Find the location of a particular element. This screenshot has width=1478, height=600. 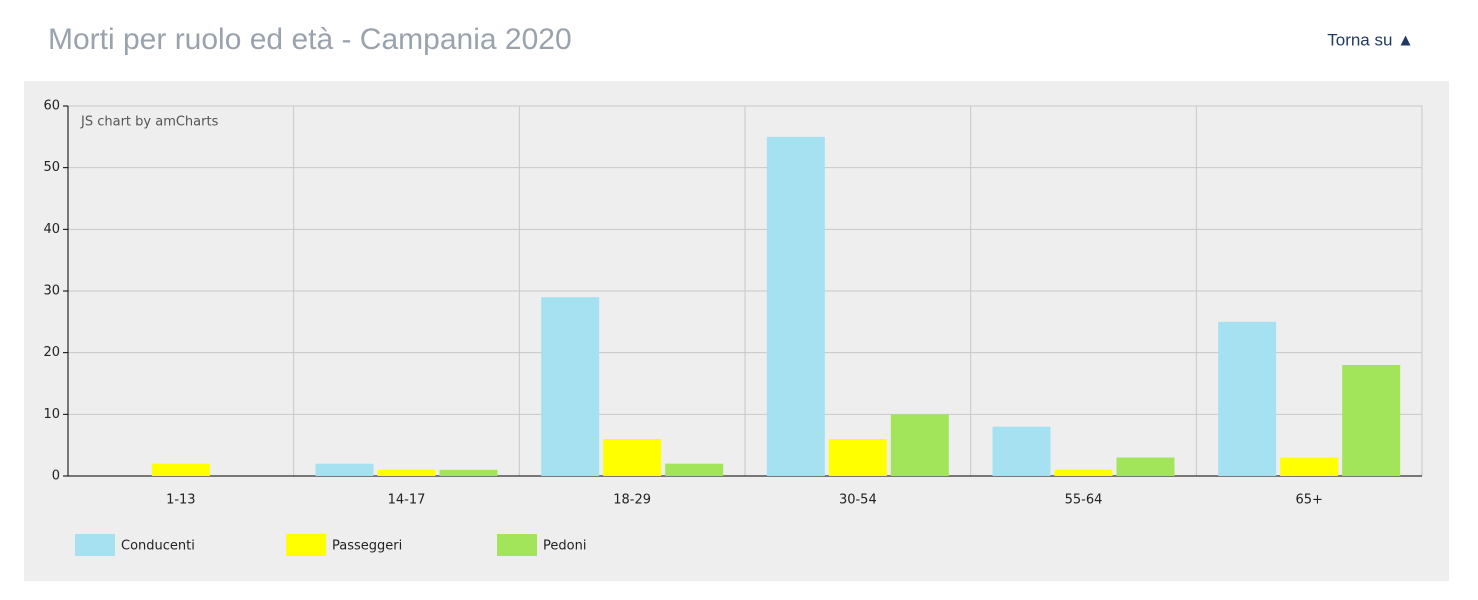

legend-label: Conducenti is located at coordinates (158, 546).